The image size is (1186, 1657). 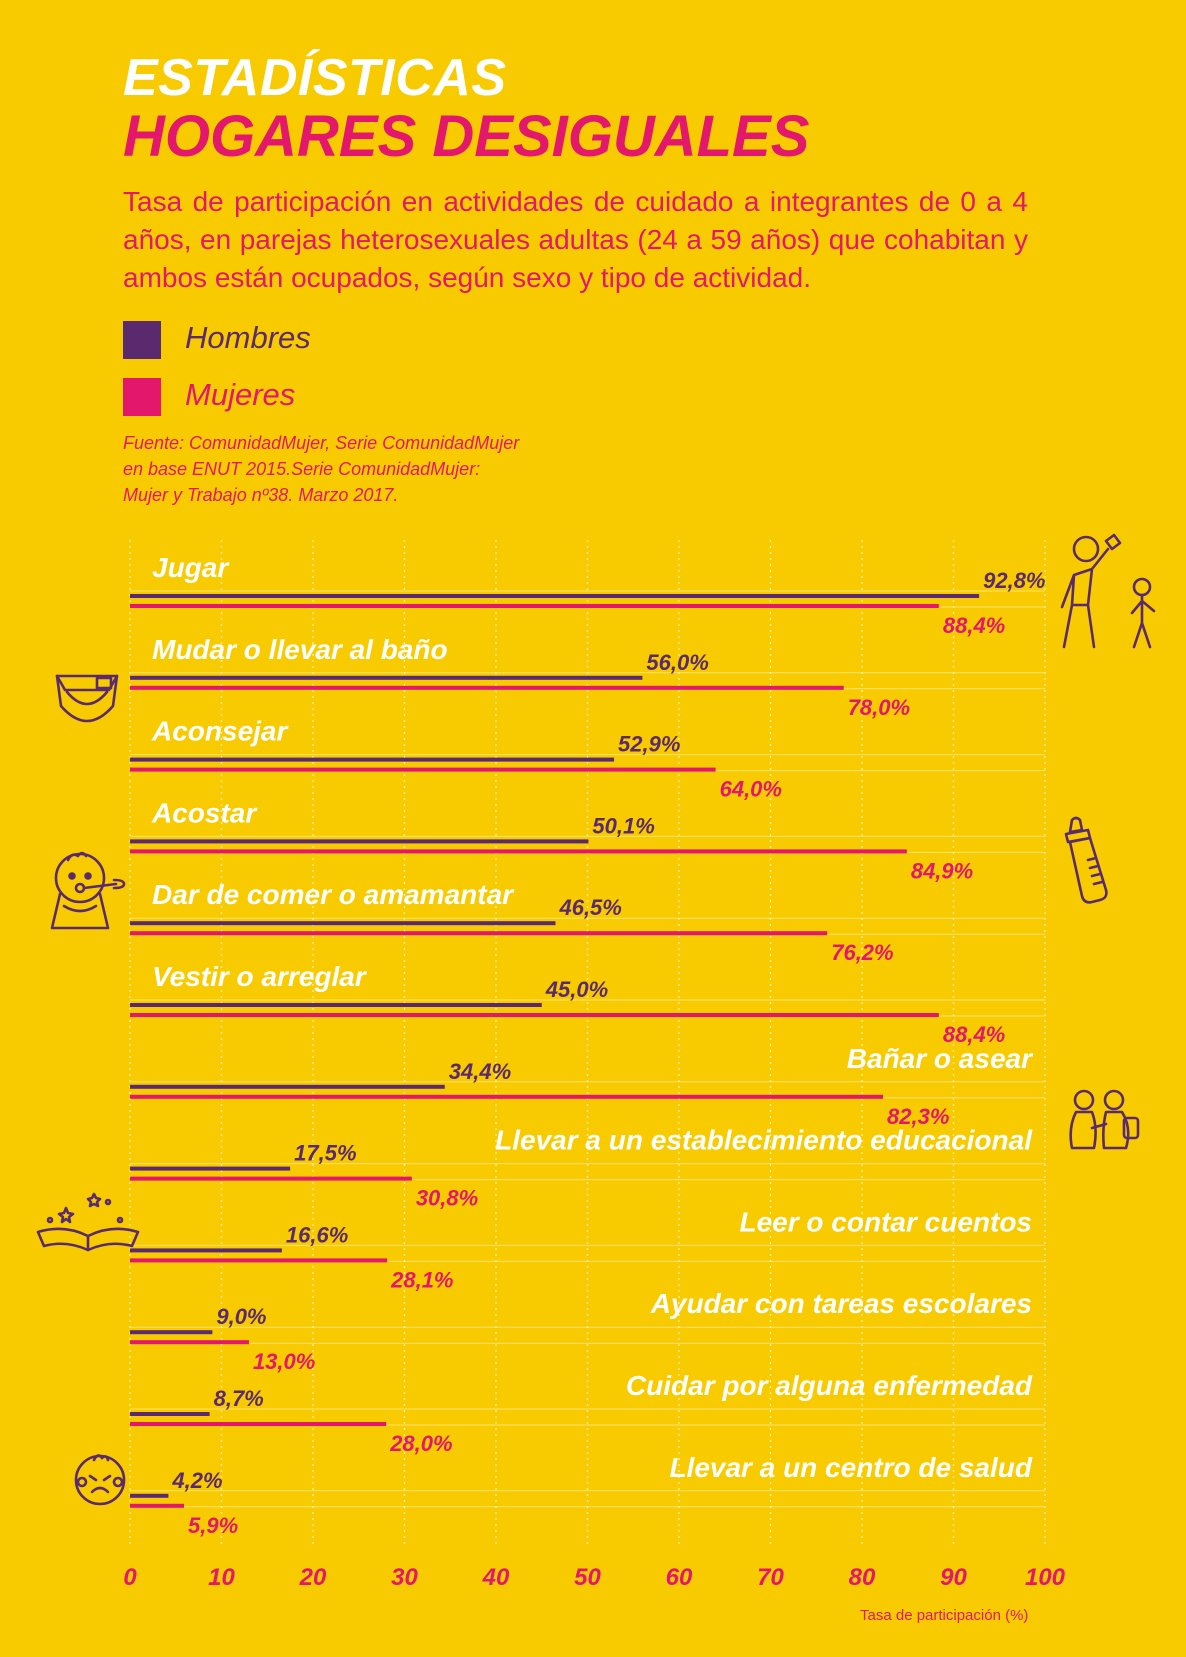 I want to click on data-label-mujeres: 84,9%, so click(x=942, y=870).